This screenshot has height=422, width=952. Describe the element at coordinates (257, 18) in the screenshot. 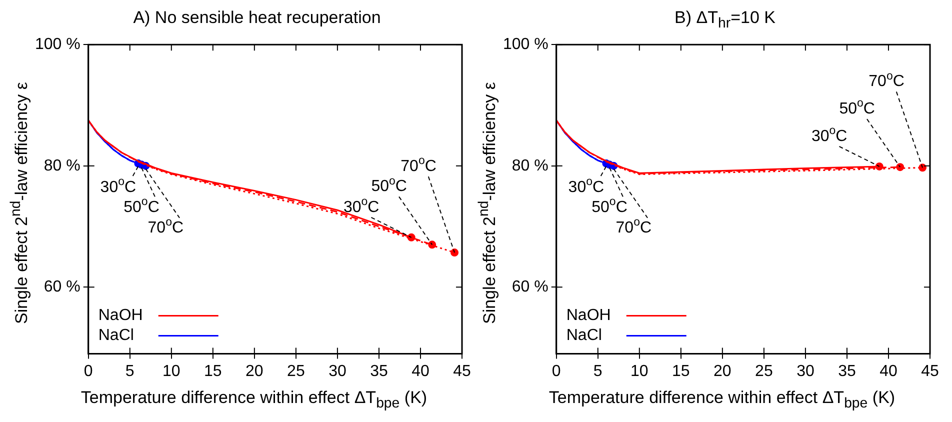

I see `chart-title: A) No sensible heat recuperation` at that location.